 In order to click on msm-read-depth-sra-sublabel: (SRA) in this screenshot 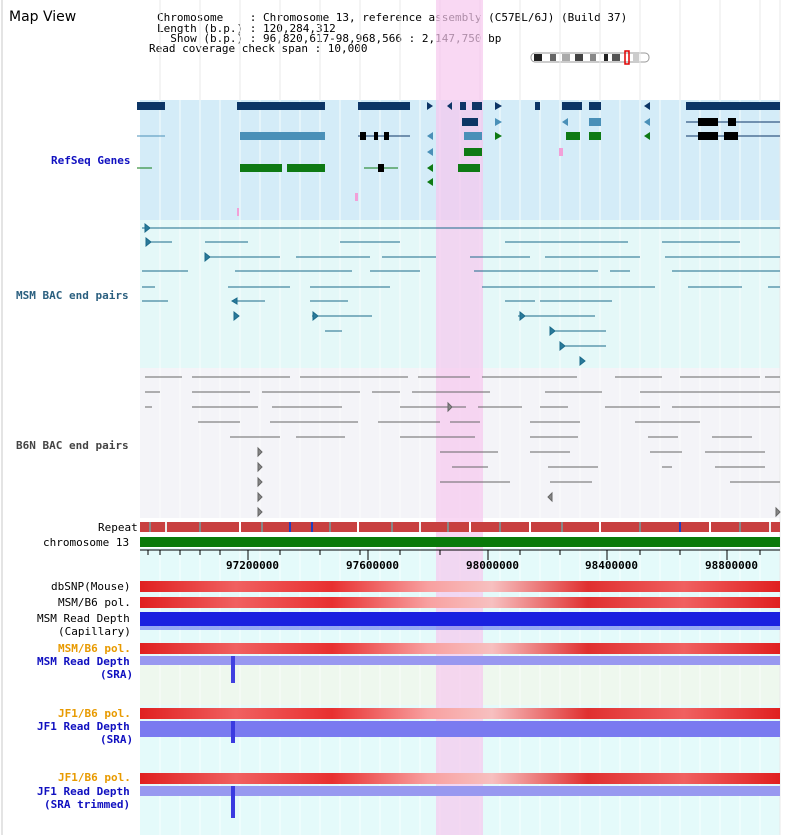, I will do `click(117, 674)`.